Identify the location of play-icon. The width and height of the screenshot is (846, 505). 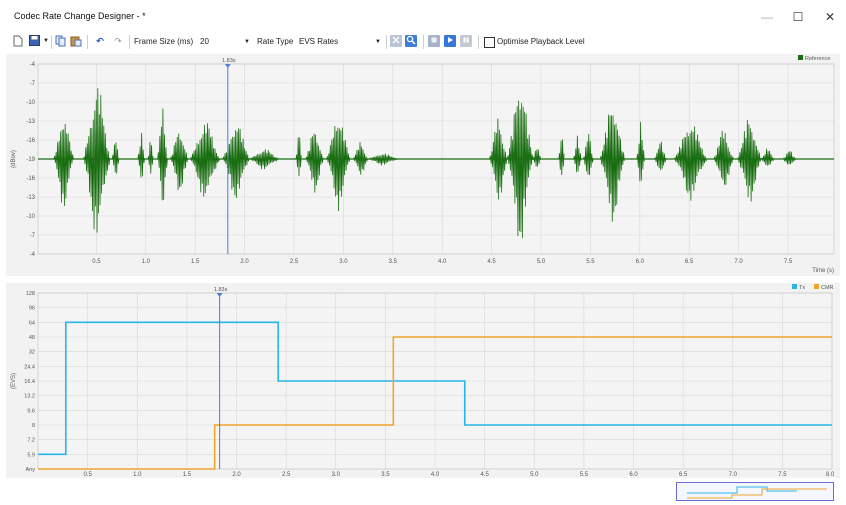
(450, 41).